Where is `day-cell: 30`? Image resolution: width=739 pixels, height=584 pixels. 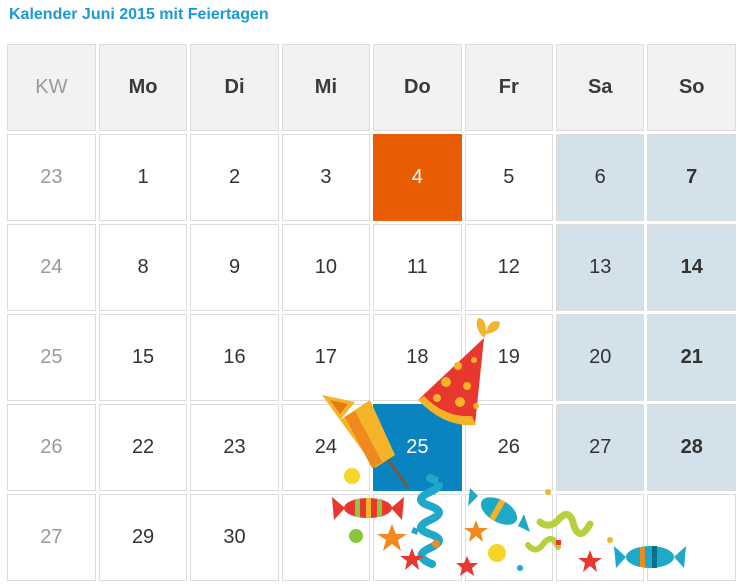 day-cell: 30 is located at coordinates (234, 537).